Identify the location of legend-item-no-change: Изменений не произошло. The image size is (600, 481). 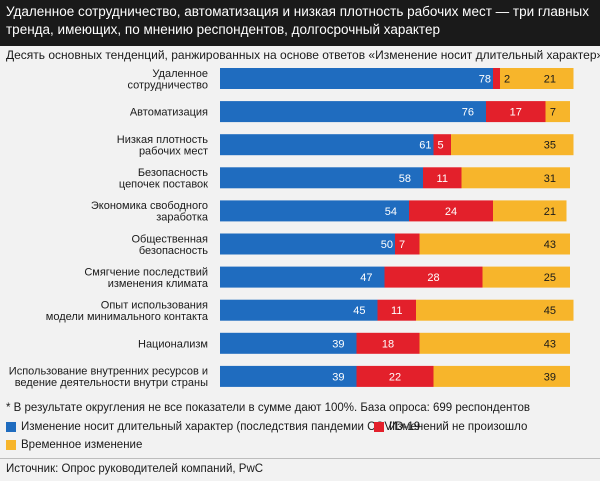
(450, 427).